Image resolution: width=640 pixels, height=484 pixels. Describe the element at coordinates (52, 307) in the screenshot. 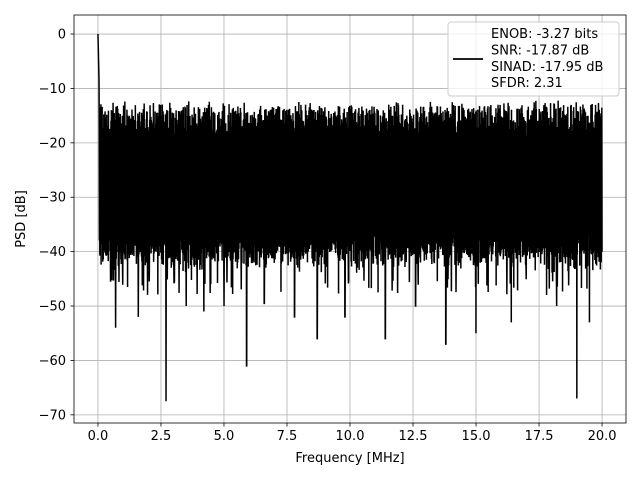

I see `y-tick-label: −50` at that location.